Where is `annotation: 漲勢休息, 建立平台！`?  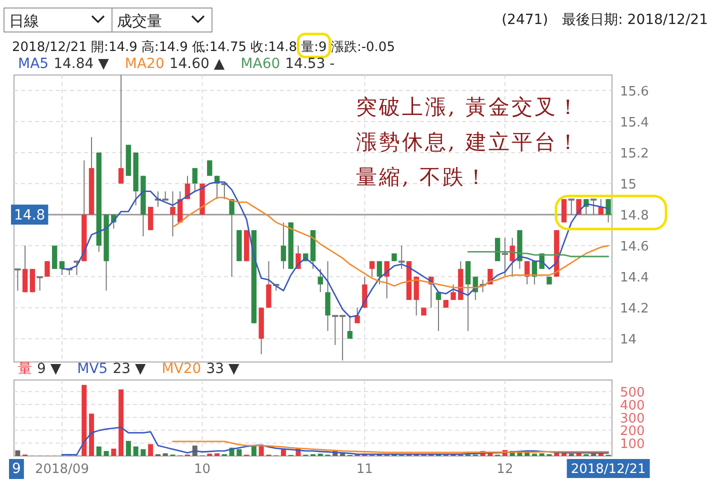
annotation: 漲勢休息, 建立平台！ is located at coordinates (468, 142).